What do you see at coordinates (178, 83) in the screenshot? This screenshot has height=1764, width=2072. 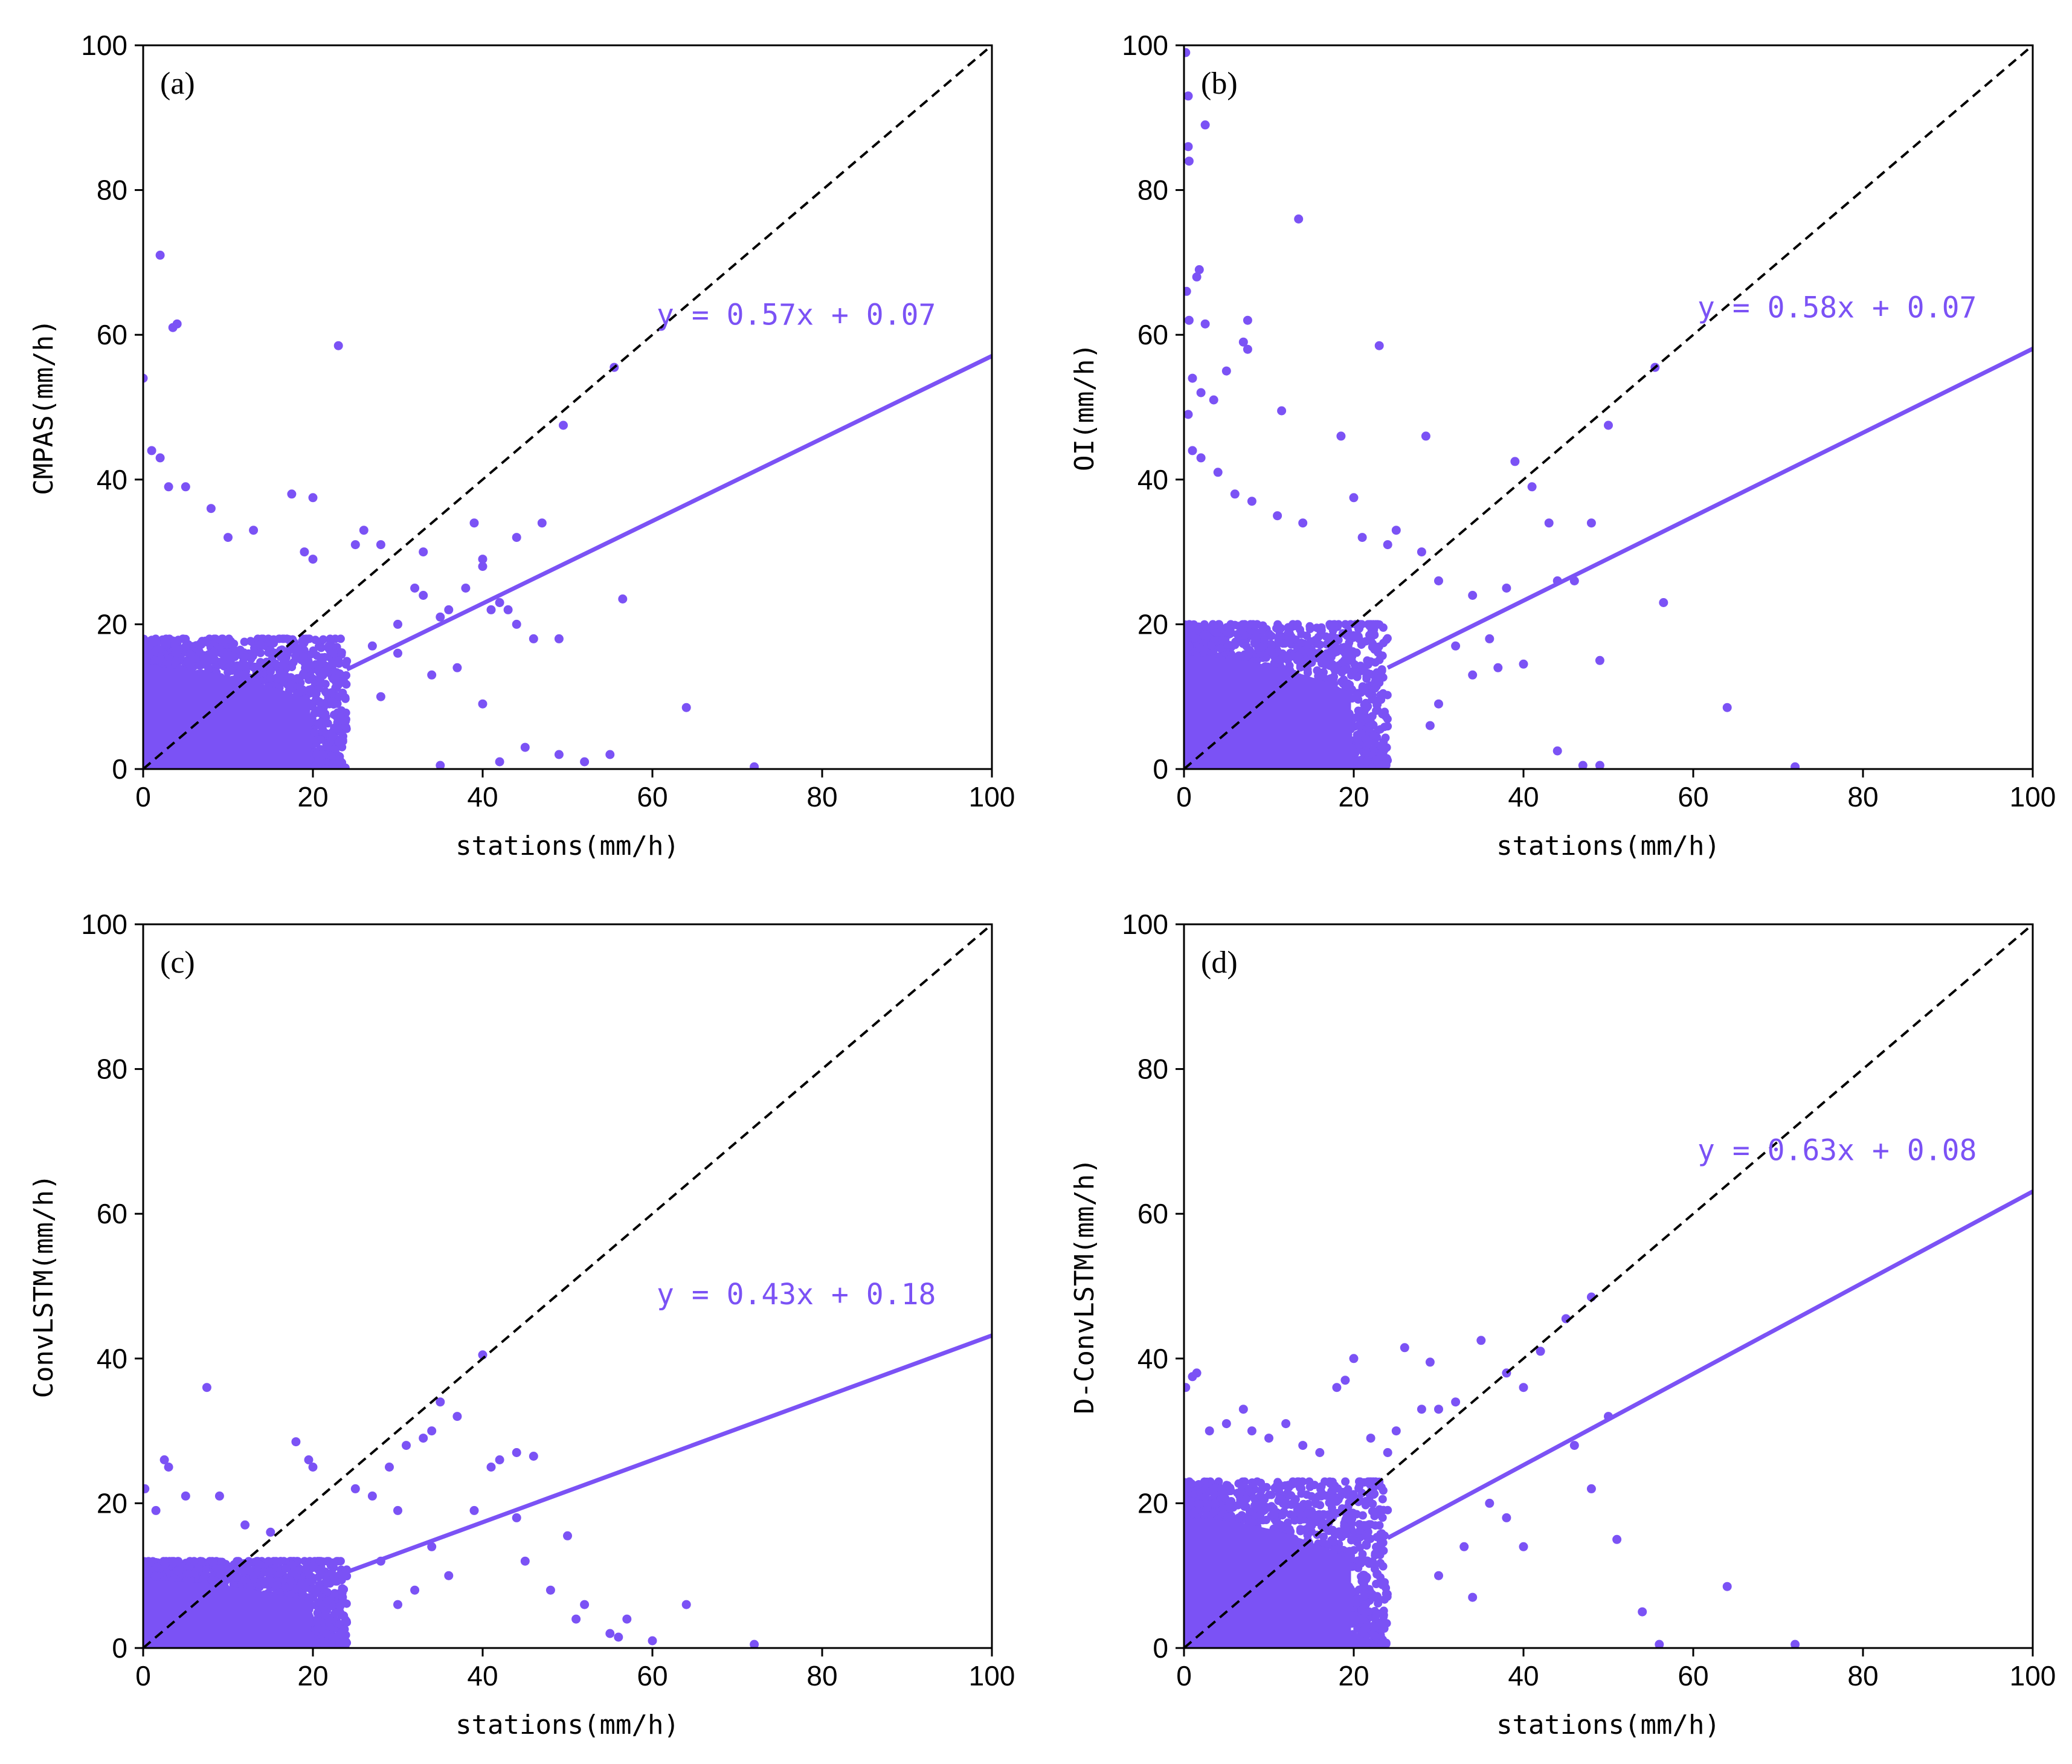 I see `panel-a-tag: (a)` at bounding box center [178, 83].